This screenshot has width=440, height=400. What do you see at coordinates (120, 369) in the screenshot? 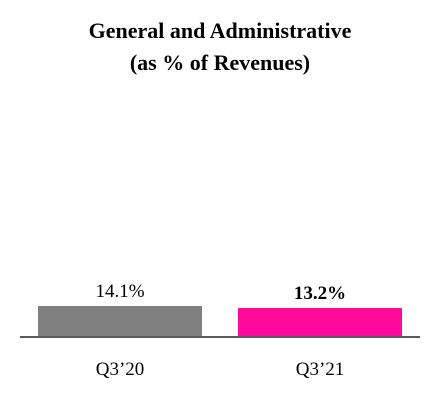
I see `x-tick-label-1: Q3’20` at bounding box center [120, 369].